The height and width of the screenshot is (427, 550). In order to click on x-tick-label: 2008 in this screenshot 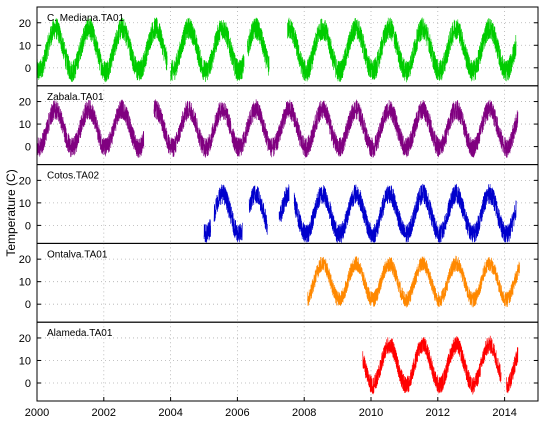, I will do `click(304, 413)`.